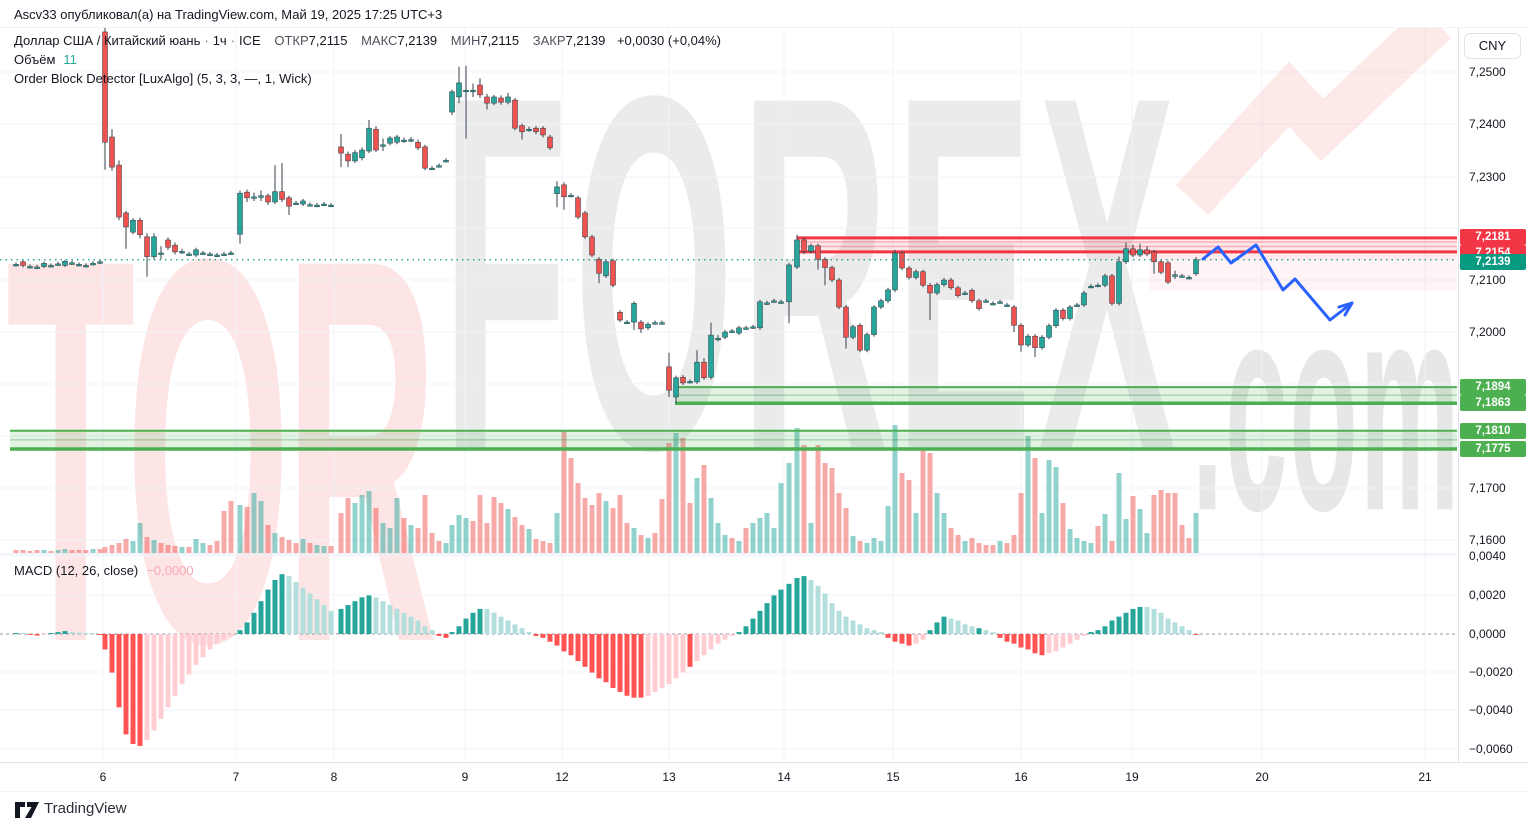  Describe the element at coordinates (1493, 237) in the screenshot. I see `price-badge-7_2181: 7,2181` at that location.